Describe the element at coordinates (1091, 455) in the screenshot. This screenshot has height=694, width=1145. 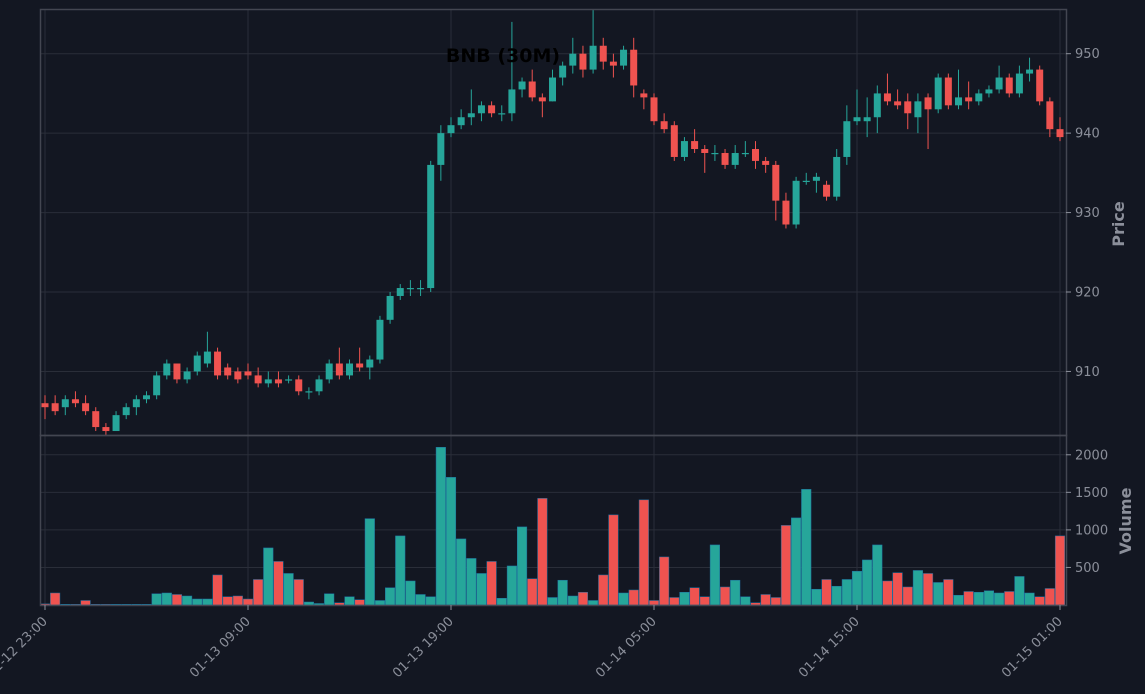
I see `volume-tick-label: 2000` at that location.